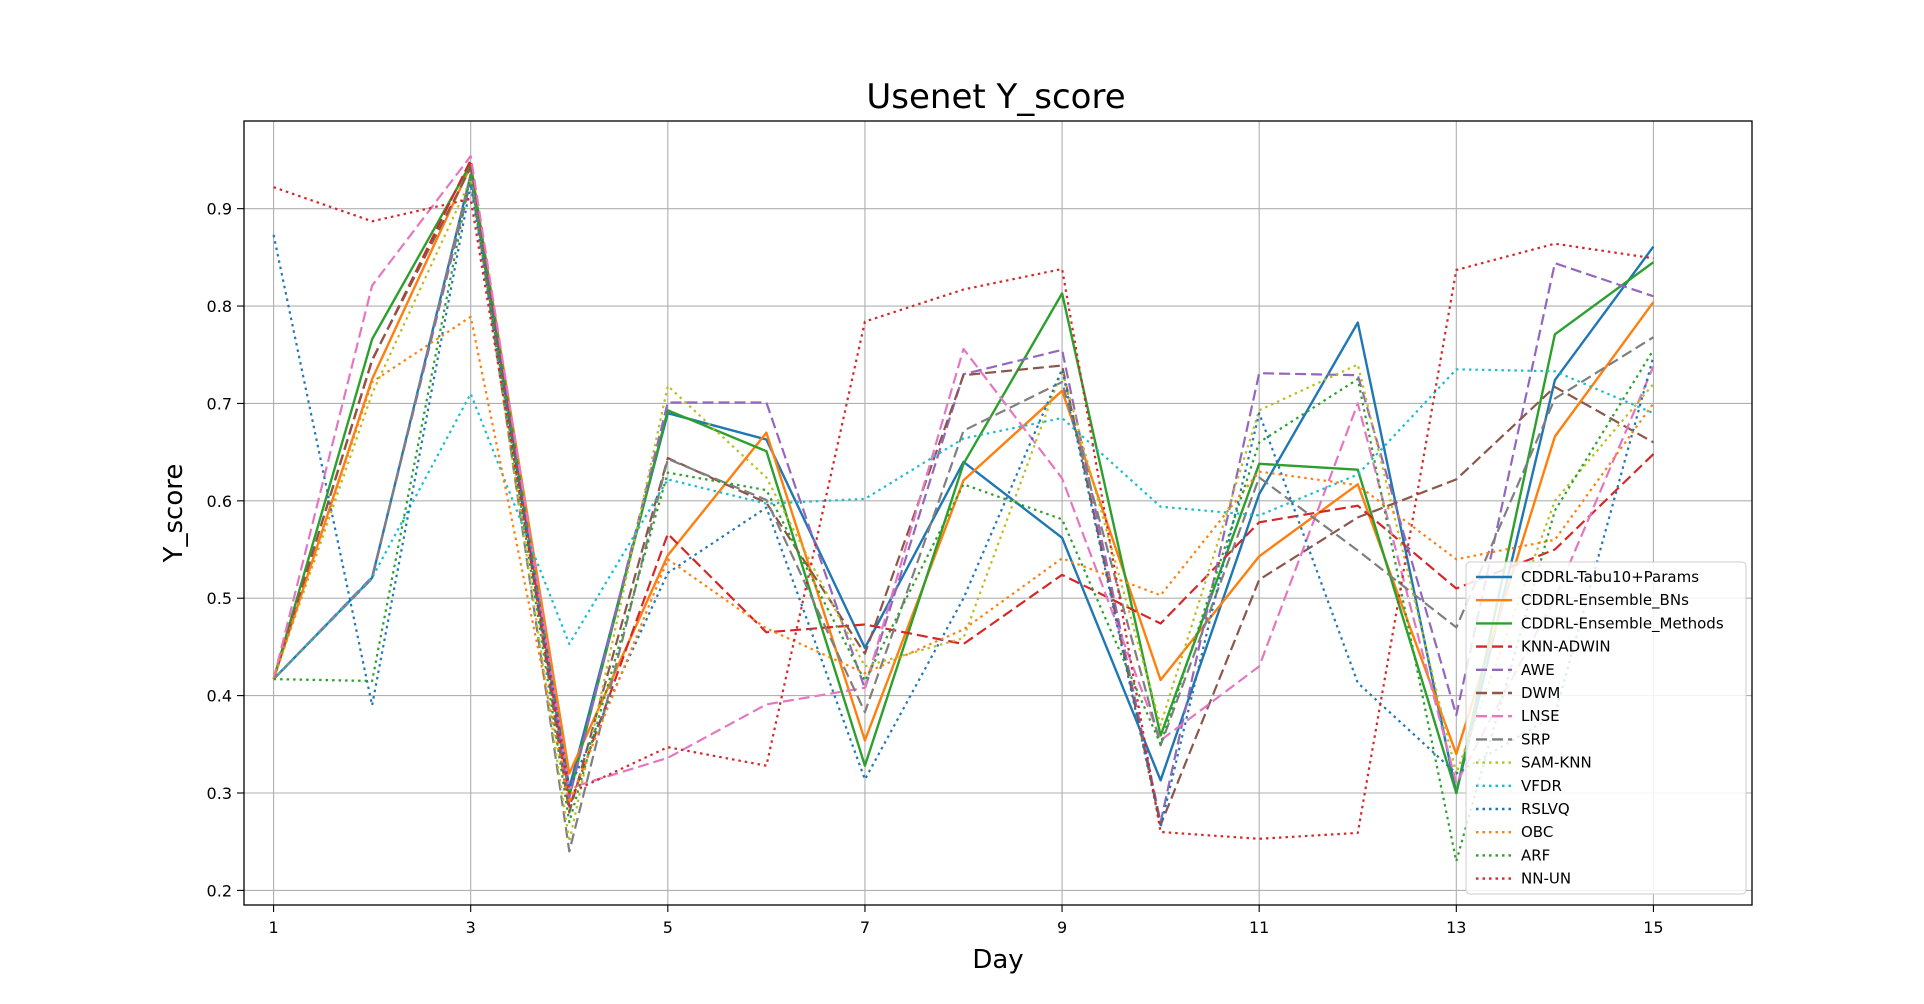  What do you see at coordinates (1622, 623) in the screenshot?
I see `legend-entry-2: CDDRL-Ensemble_Methods` at bounding box center [1622, 623].